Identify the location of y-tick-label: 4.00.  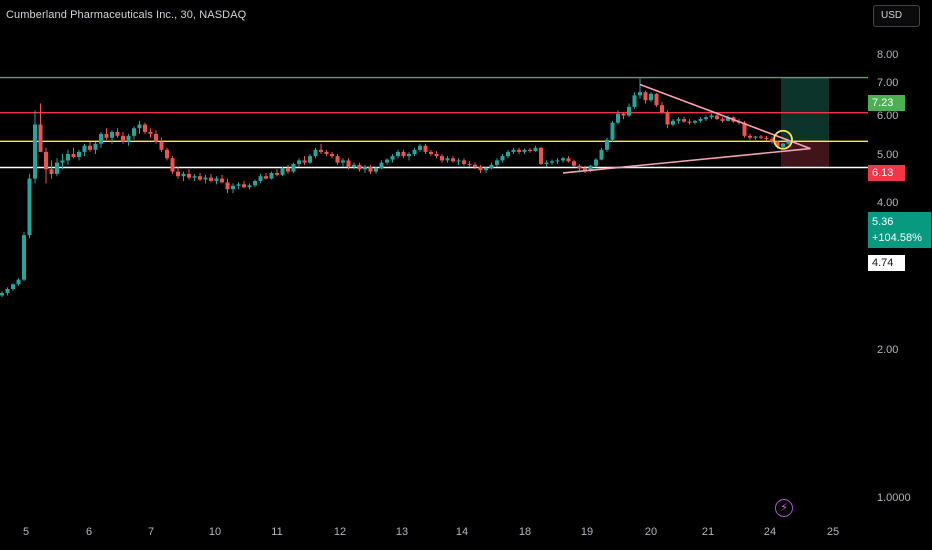
(888, 202).